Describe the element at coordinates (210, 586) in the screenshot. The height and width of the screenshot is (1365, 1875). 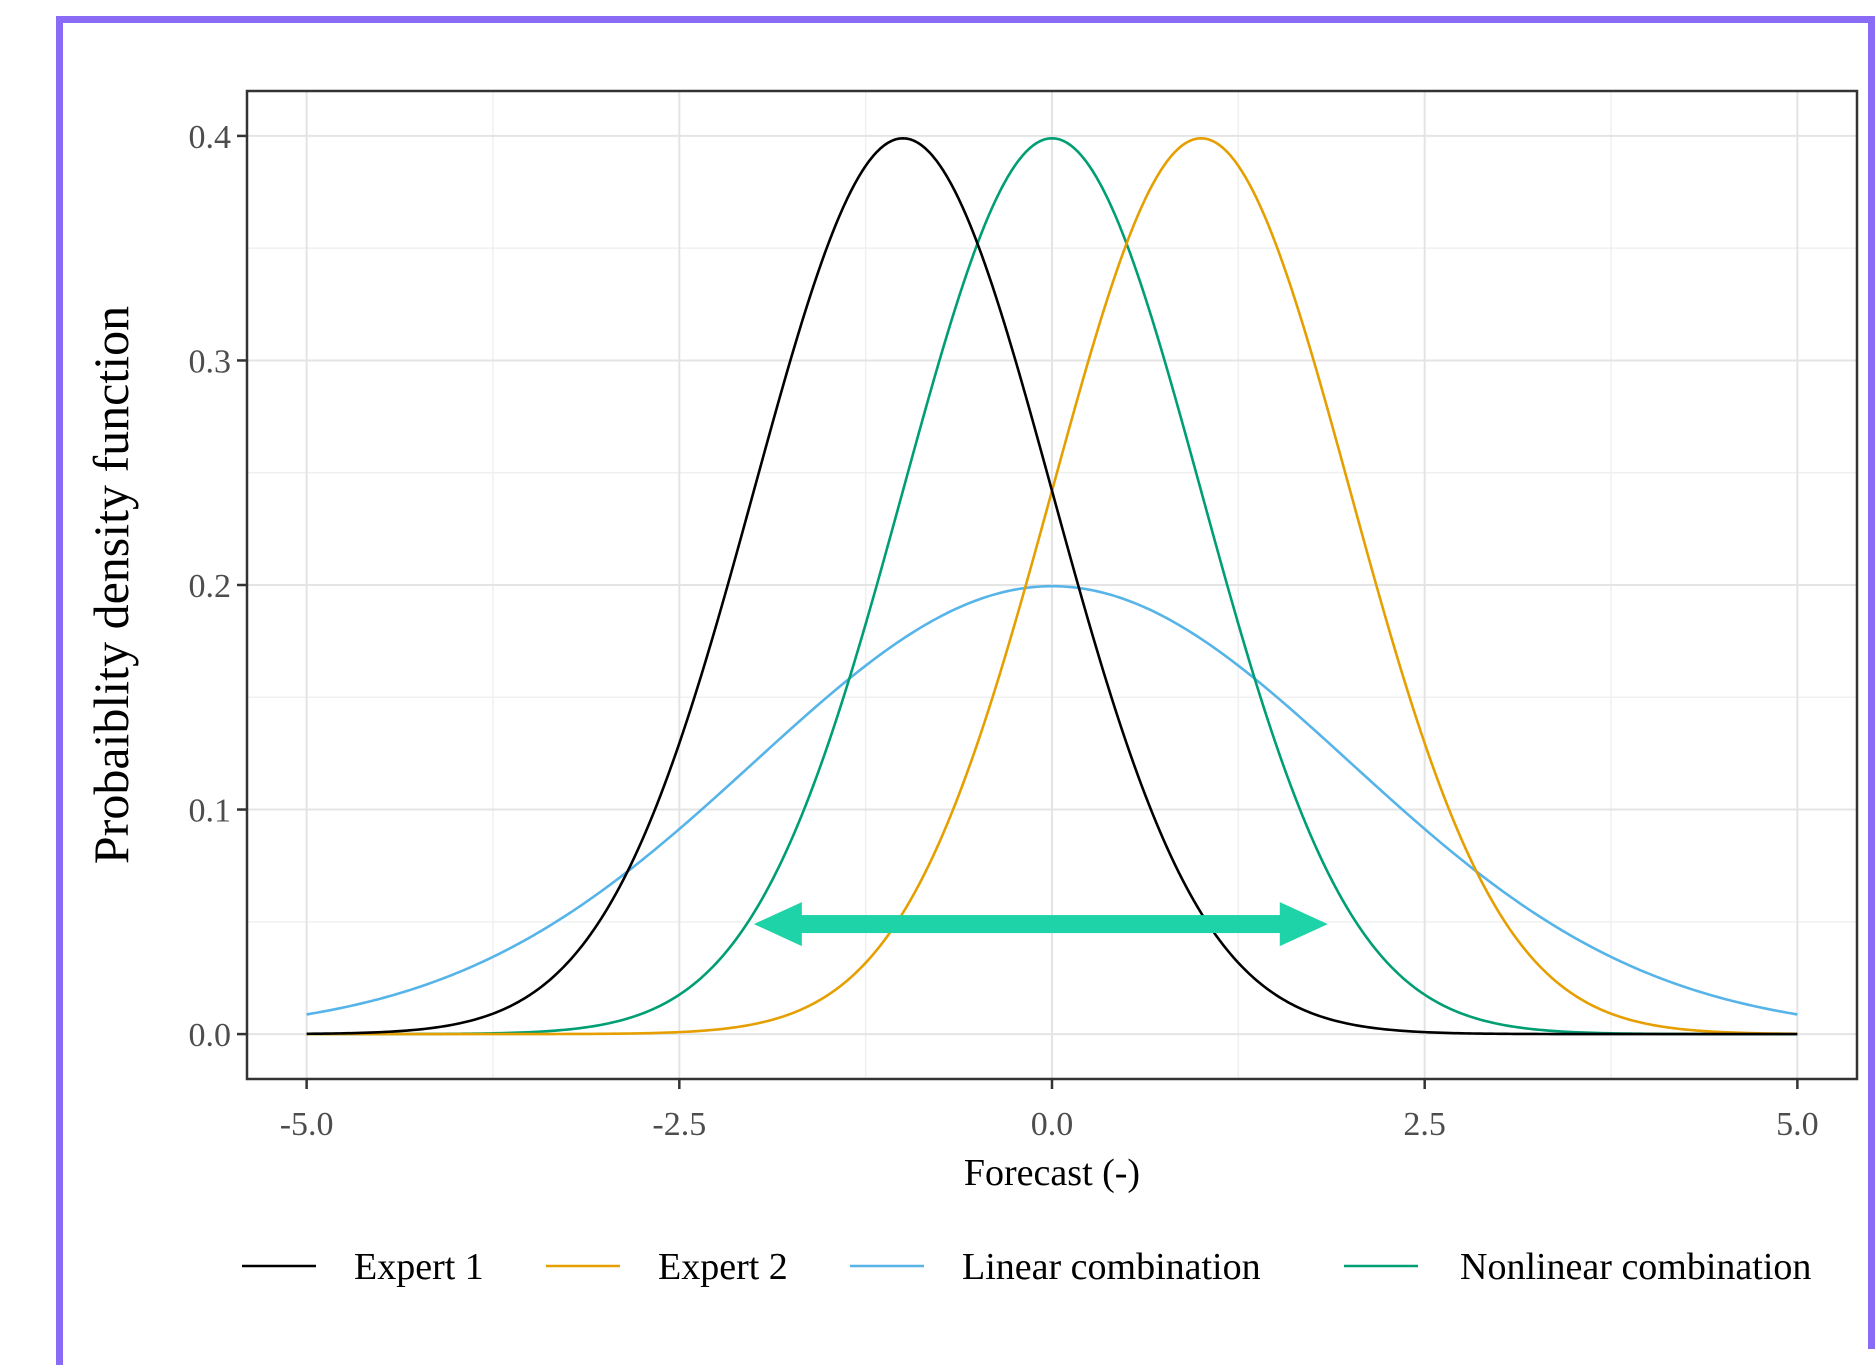
I see `y-tick-label: 0.2` at that location.